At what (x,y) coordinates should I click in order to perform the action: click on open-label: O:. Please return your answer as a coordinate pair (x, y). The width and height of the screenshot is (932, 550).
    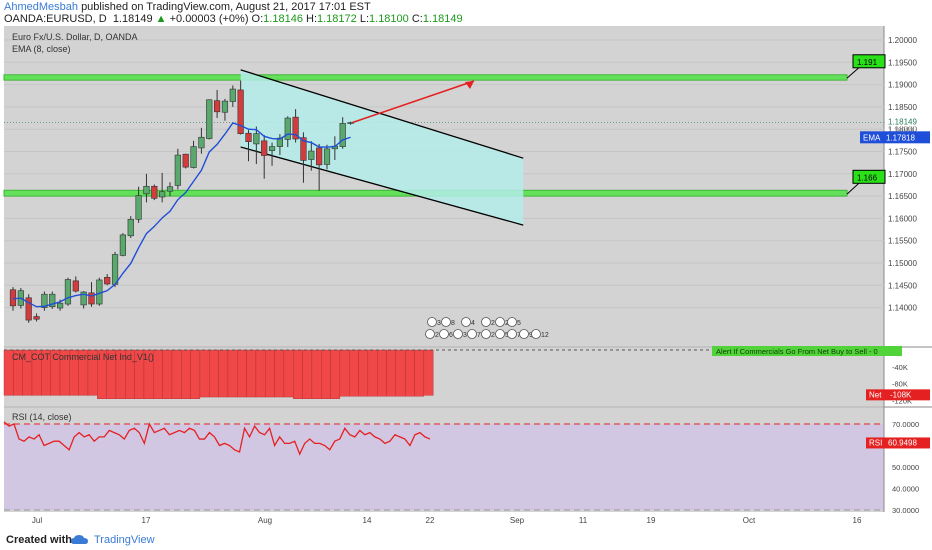
    Looking at the image, I should click on (257, 19).